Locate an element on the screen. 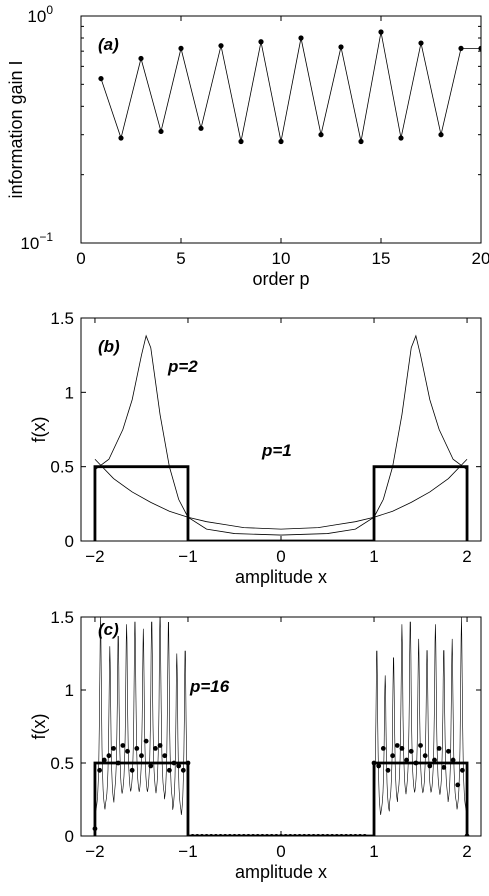 This screenshot has height=896, width=489. x-tick-label: 20 is located at coordinates (480, 258).